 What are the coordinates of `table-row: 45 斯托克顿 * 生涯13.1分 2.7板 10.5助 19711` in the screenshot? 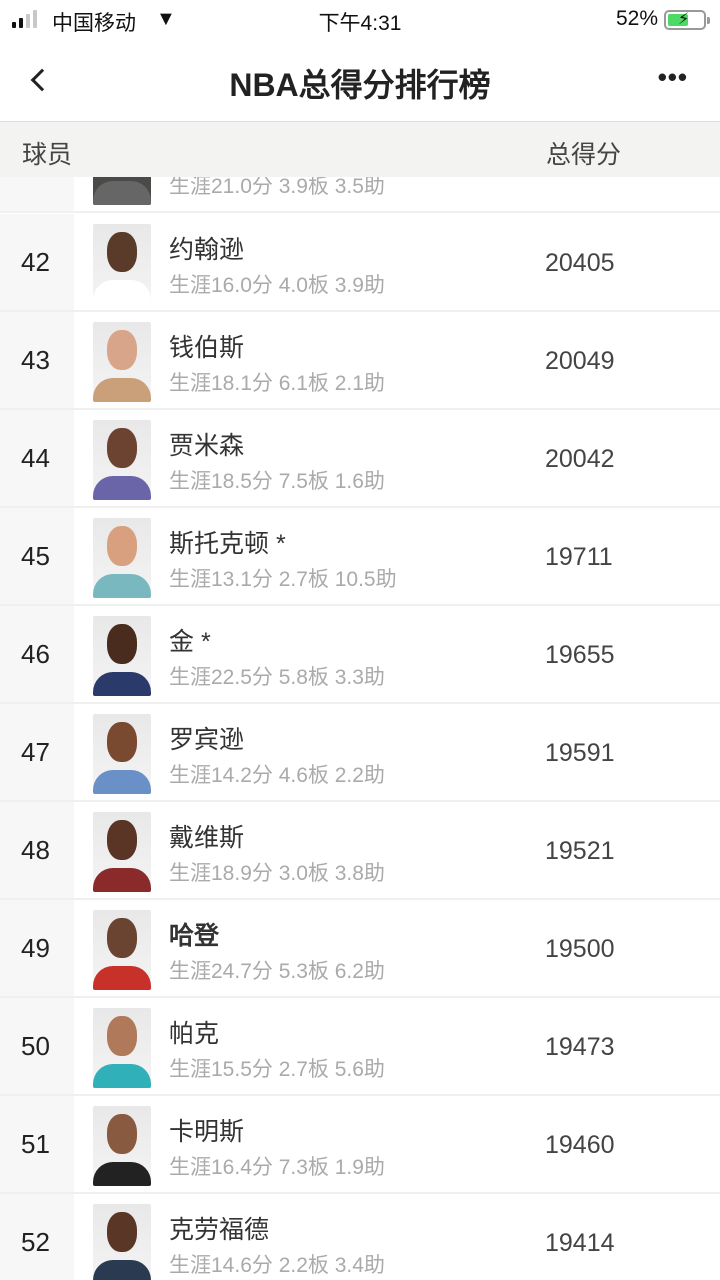 It's located at (360, 557).